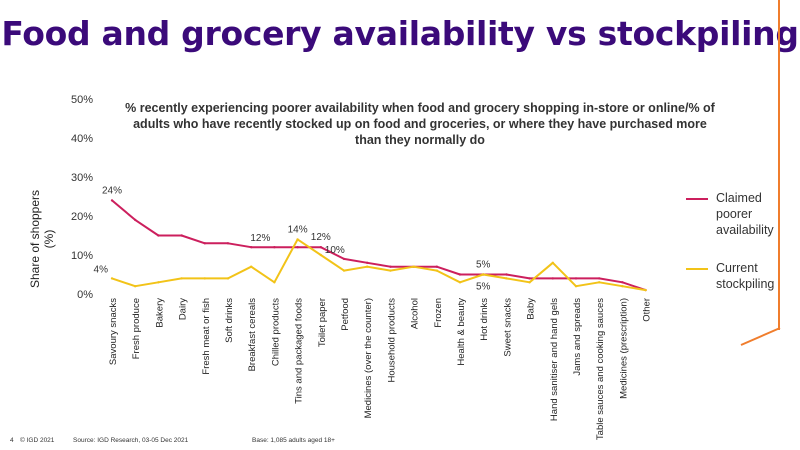 This screenshot has width=800, height=450. What do you see at coordinates (647, 310) in the screenshot?
I see `x-tick-label: Other` at bounding box center [647, 310].